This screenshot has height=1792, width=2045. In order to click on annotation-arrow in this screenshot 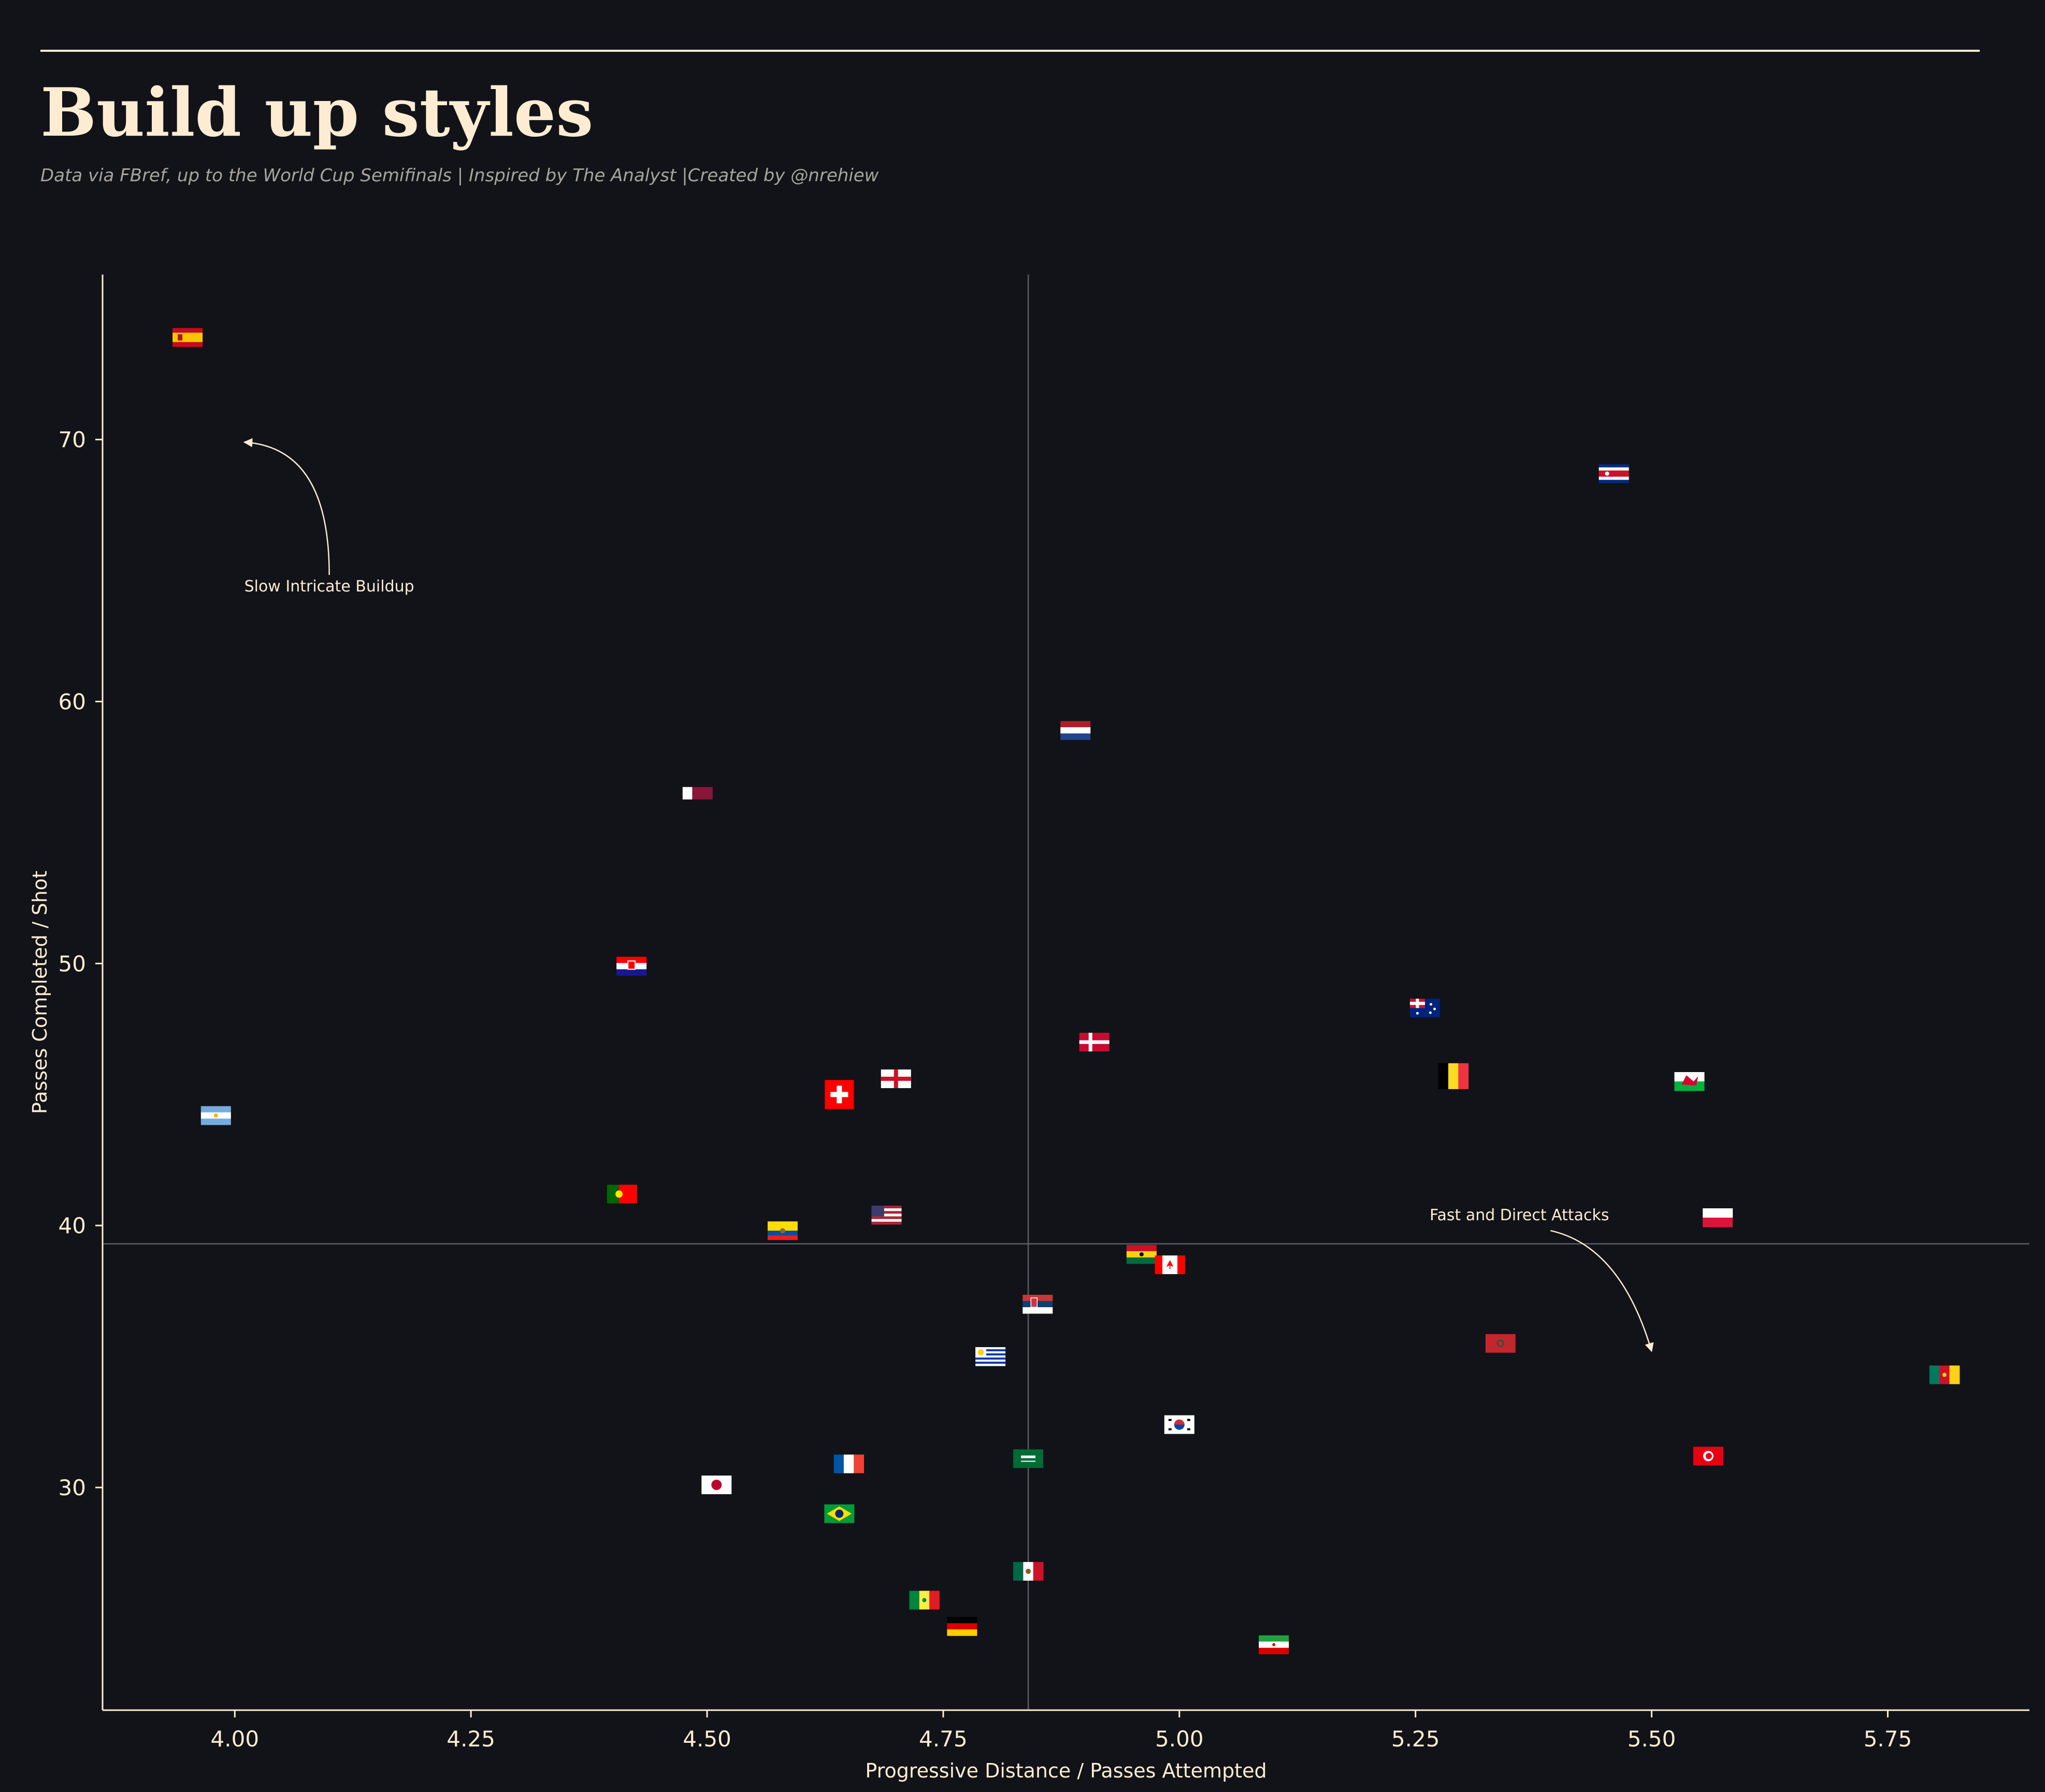, I will do `click(286, 506)`.